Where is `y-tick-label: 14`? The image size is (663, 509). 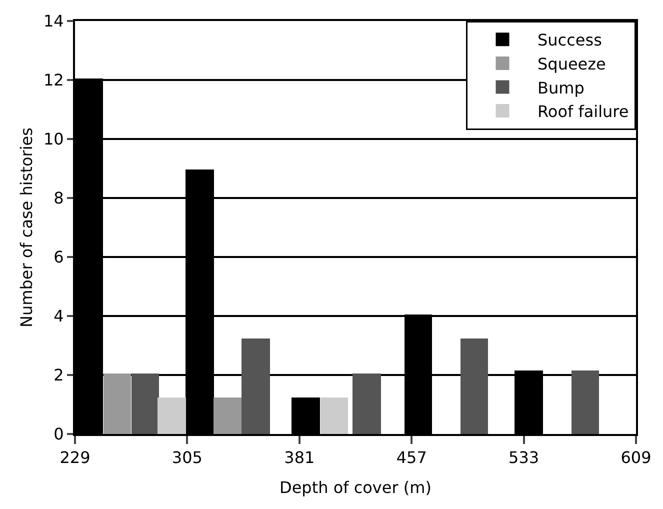 y-tick-label: 14 is located at coordinates (53, 21).